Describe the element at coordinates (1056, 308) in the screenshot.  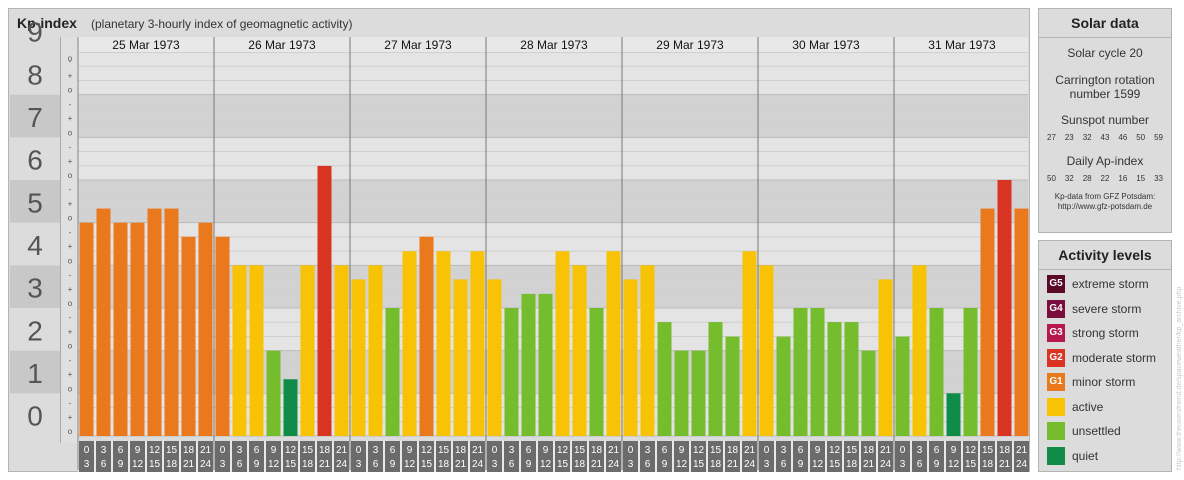
I see `legend-swatch: G4` at that location.